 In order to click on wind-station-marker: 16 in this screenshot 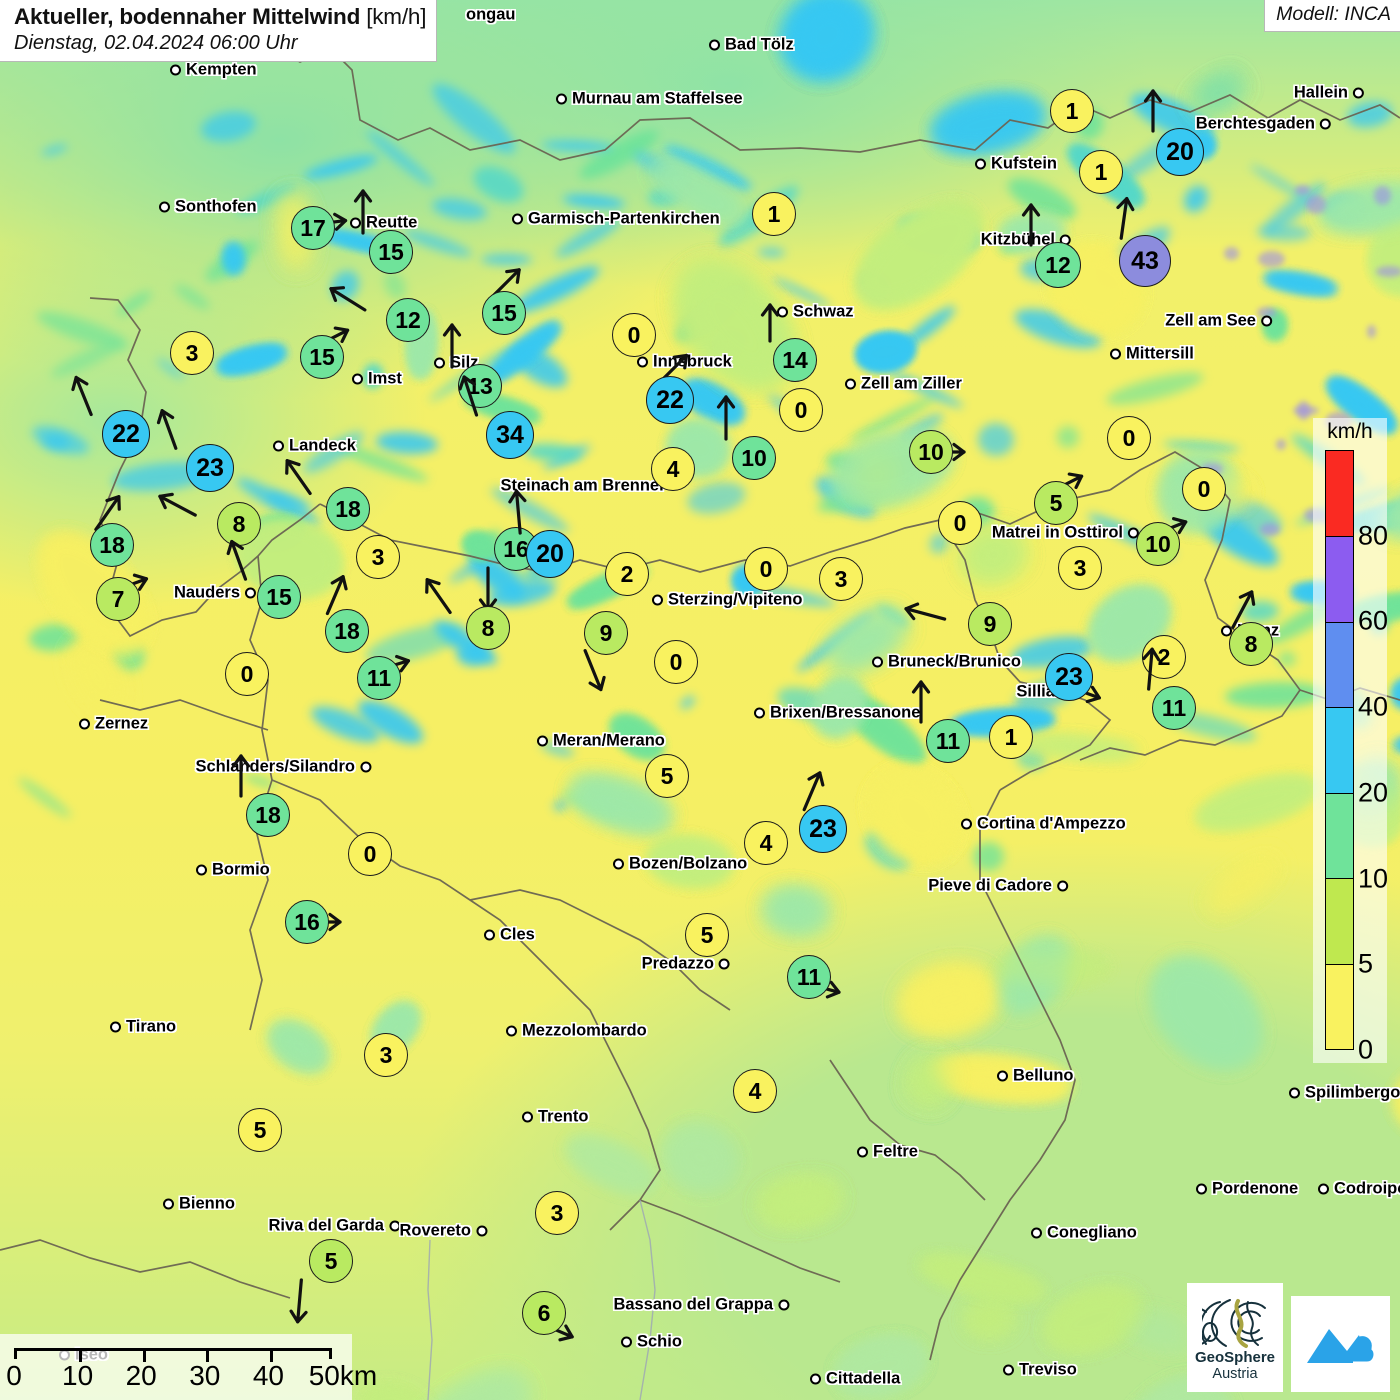, I will do `click(313, 922)`.